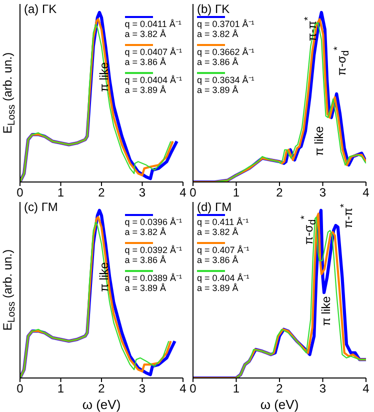  I want to click on chart-title: (d) ΓM, so click(214, 207).